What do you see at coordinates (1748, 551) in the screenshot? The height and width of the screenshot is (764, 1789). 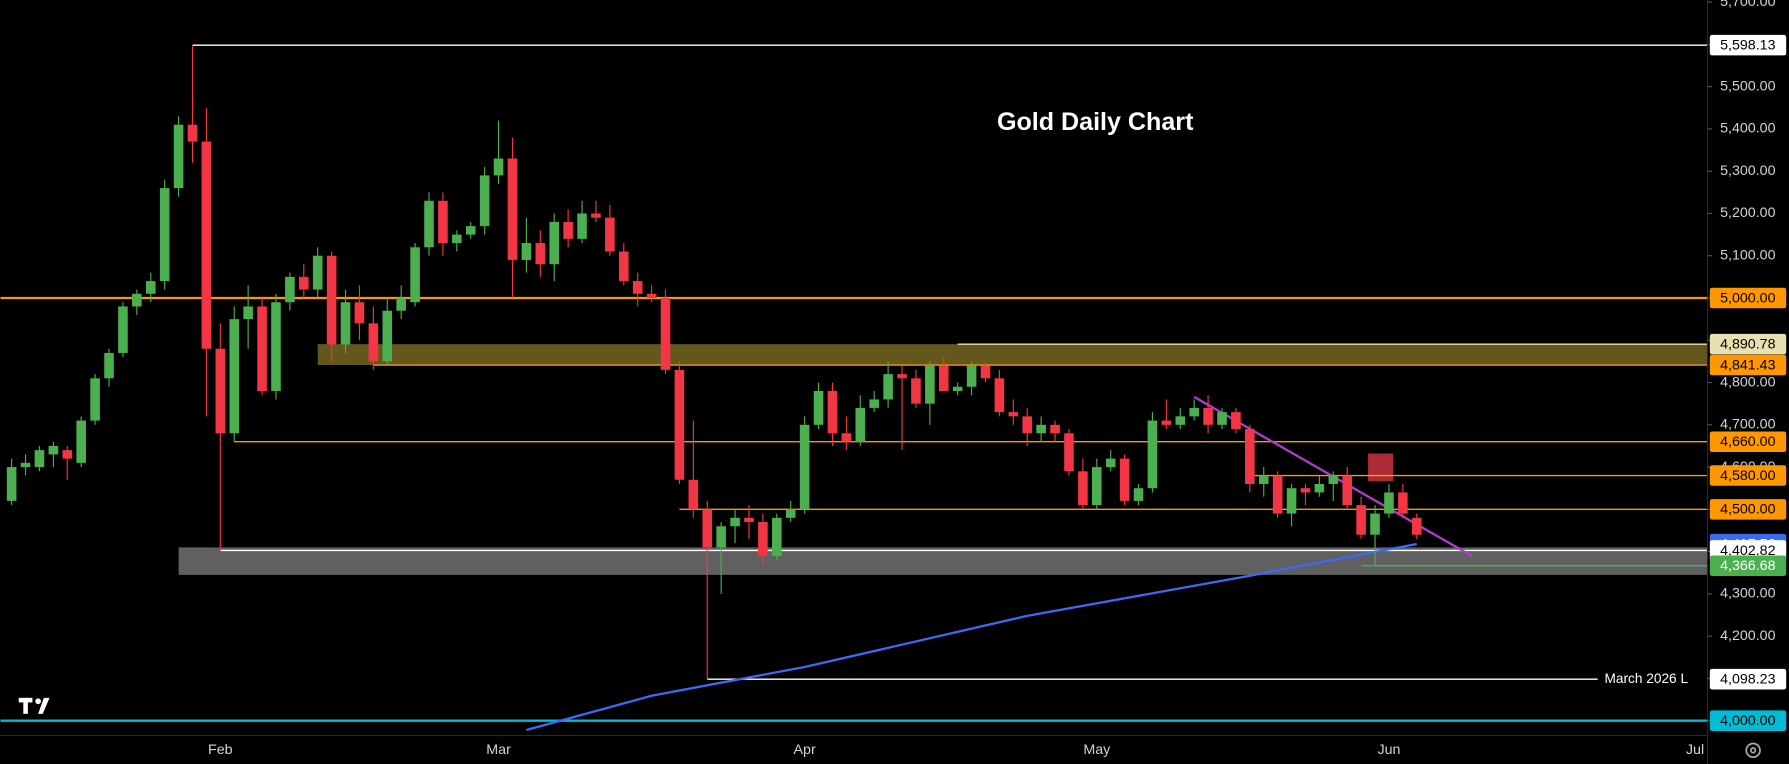 I see `price-chip-label: 4,402.82` at bounding box center [1748, 551].